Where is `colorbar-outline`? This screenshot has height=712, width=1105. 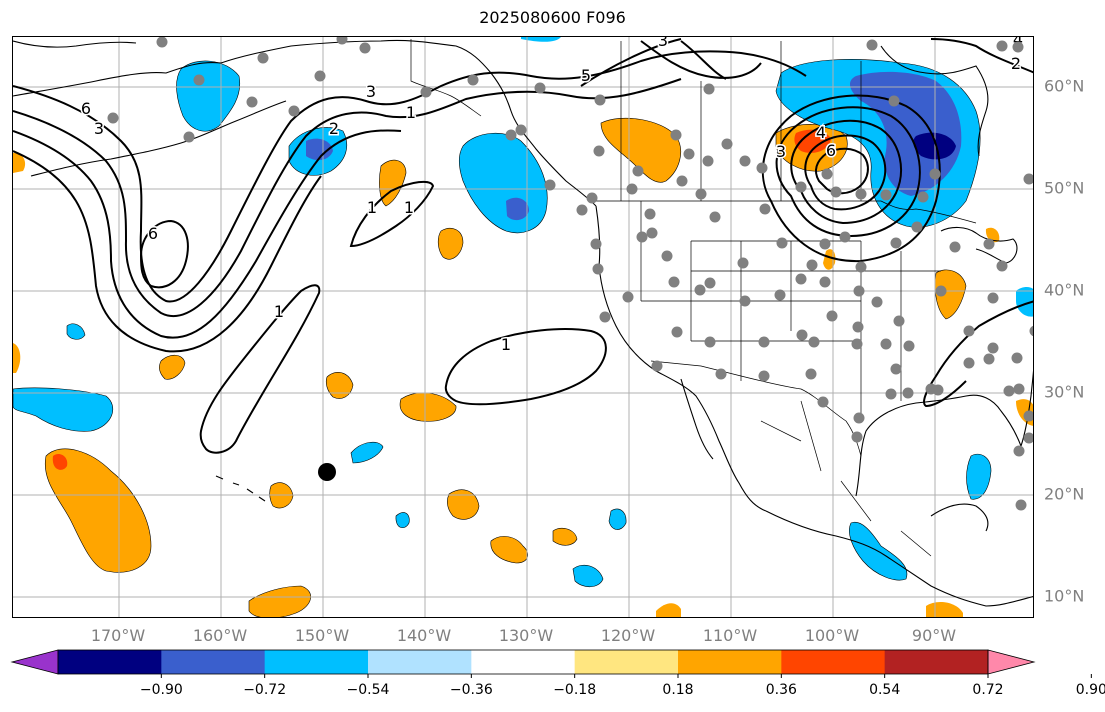
colorbar-outline is located at coordinates (523, 662).